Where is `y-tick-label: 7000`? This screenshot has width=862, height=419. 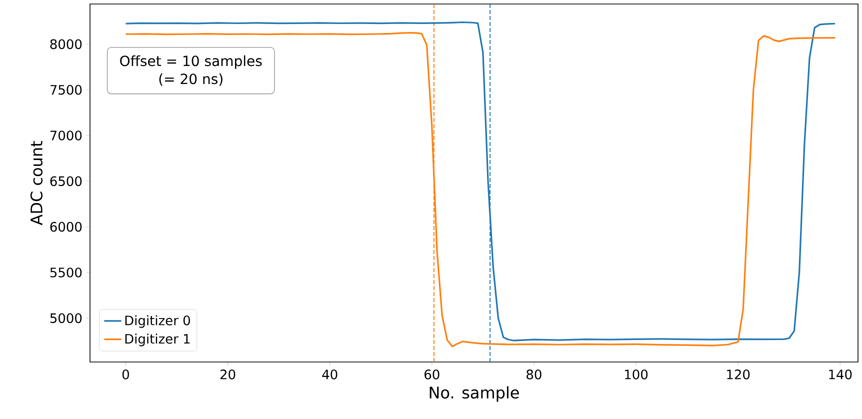
y-tick-label: 7000 is located at coordinates (66, 135).